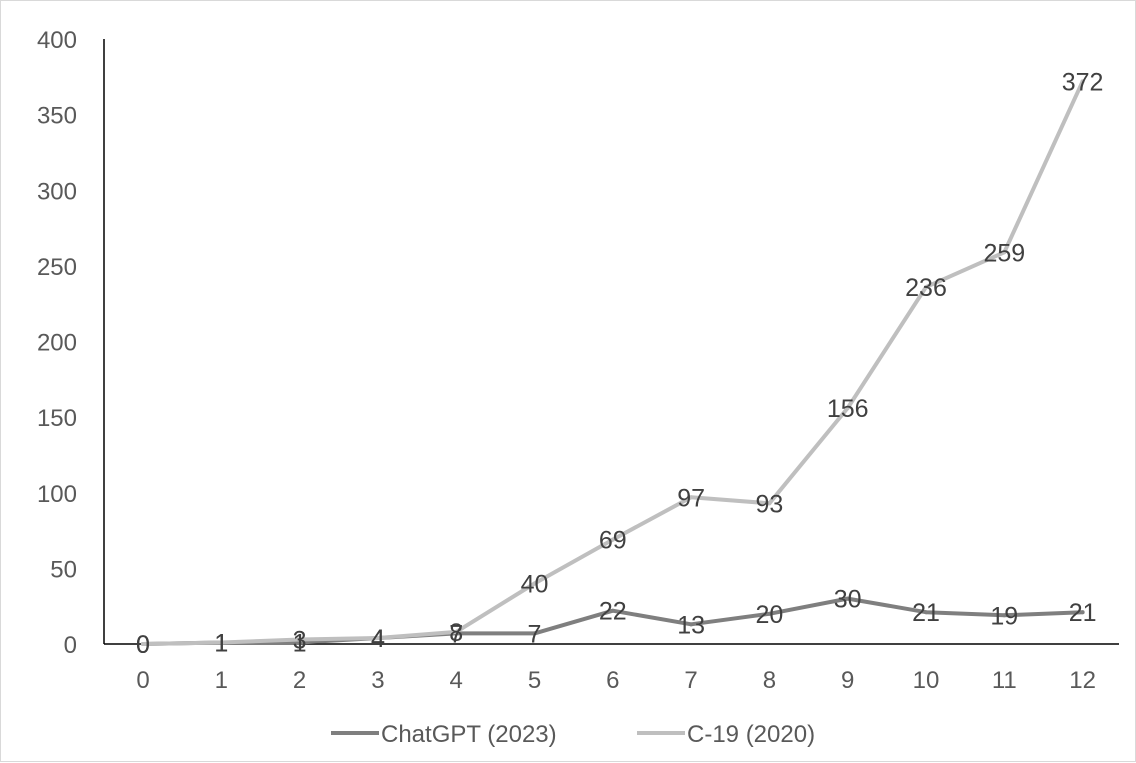 This screenshot has width=1136, height=763. Describe the element at coordinates (57, 116) in the screenshot. I see `y-tick-label: 350` at that location.